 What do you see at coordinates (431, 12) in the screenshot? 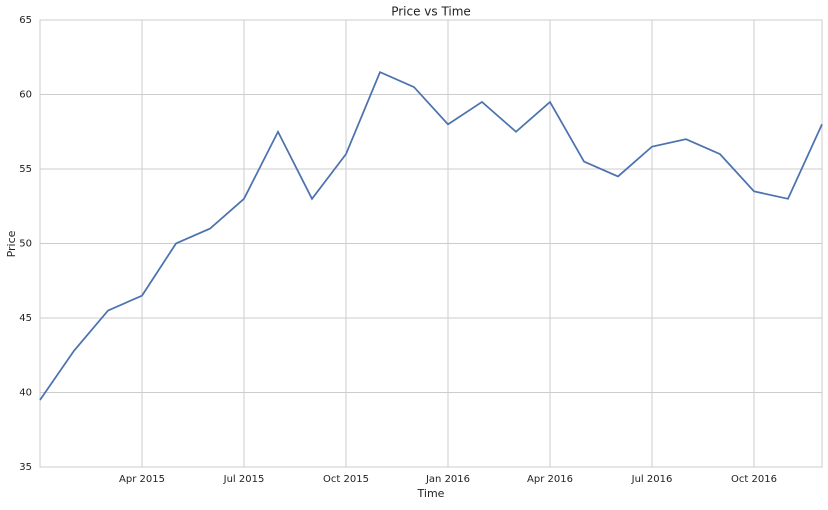
I see `chart-title: Price vs Time` at bounding box center [431, 12].